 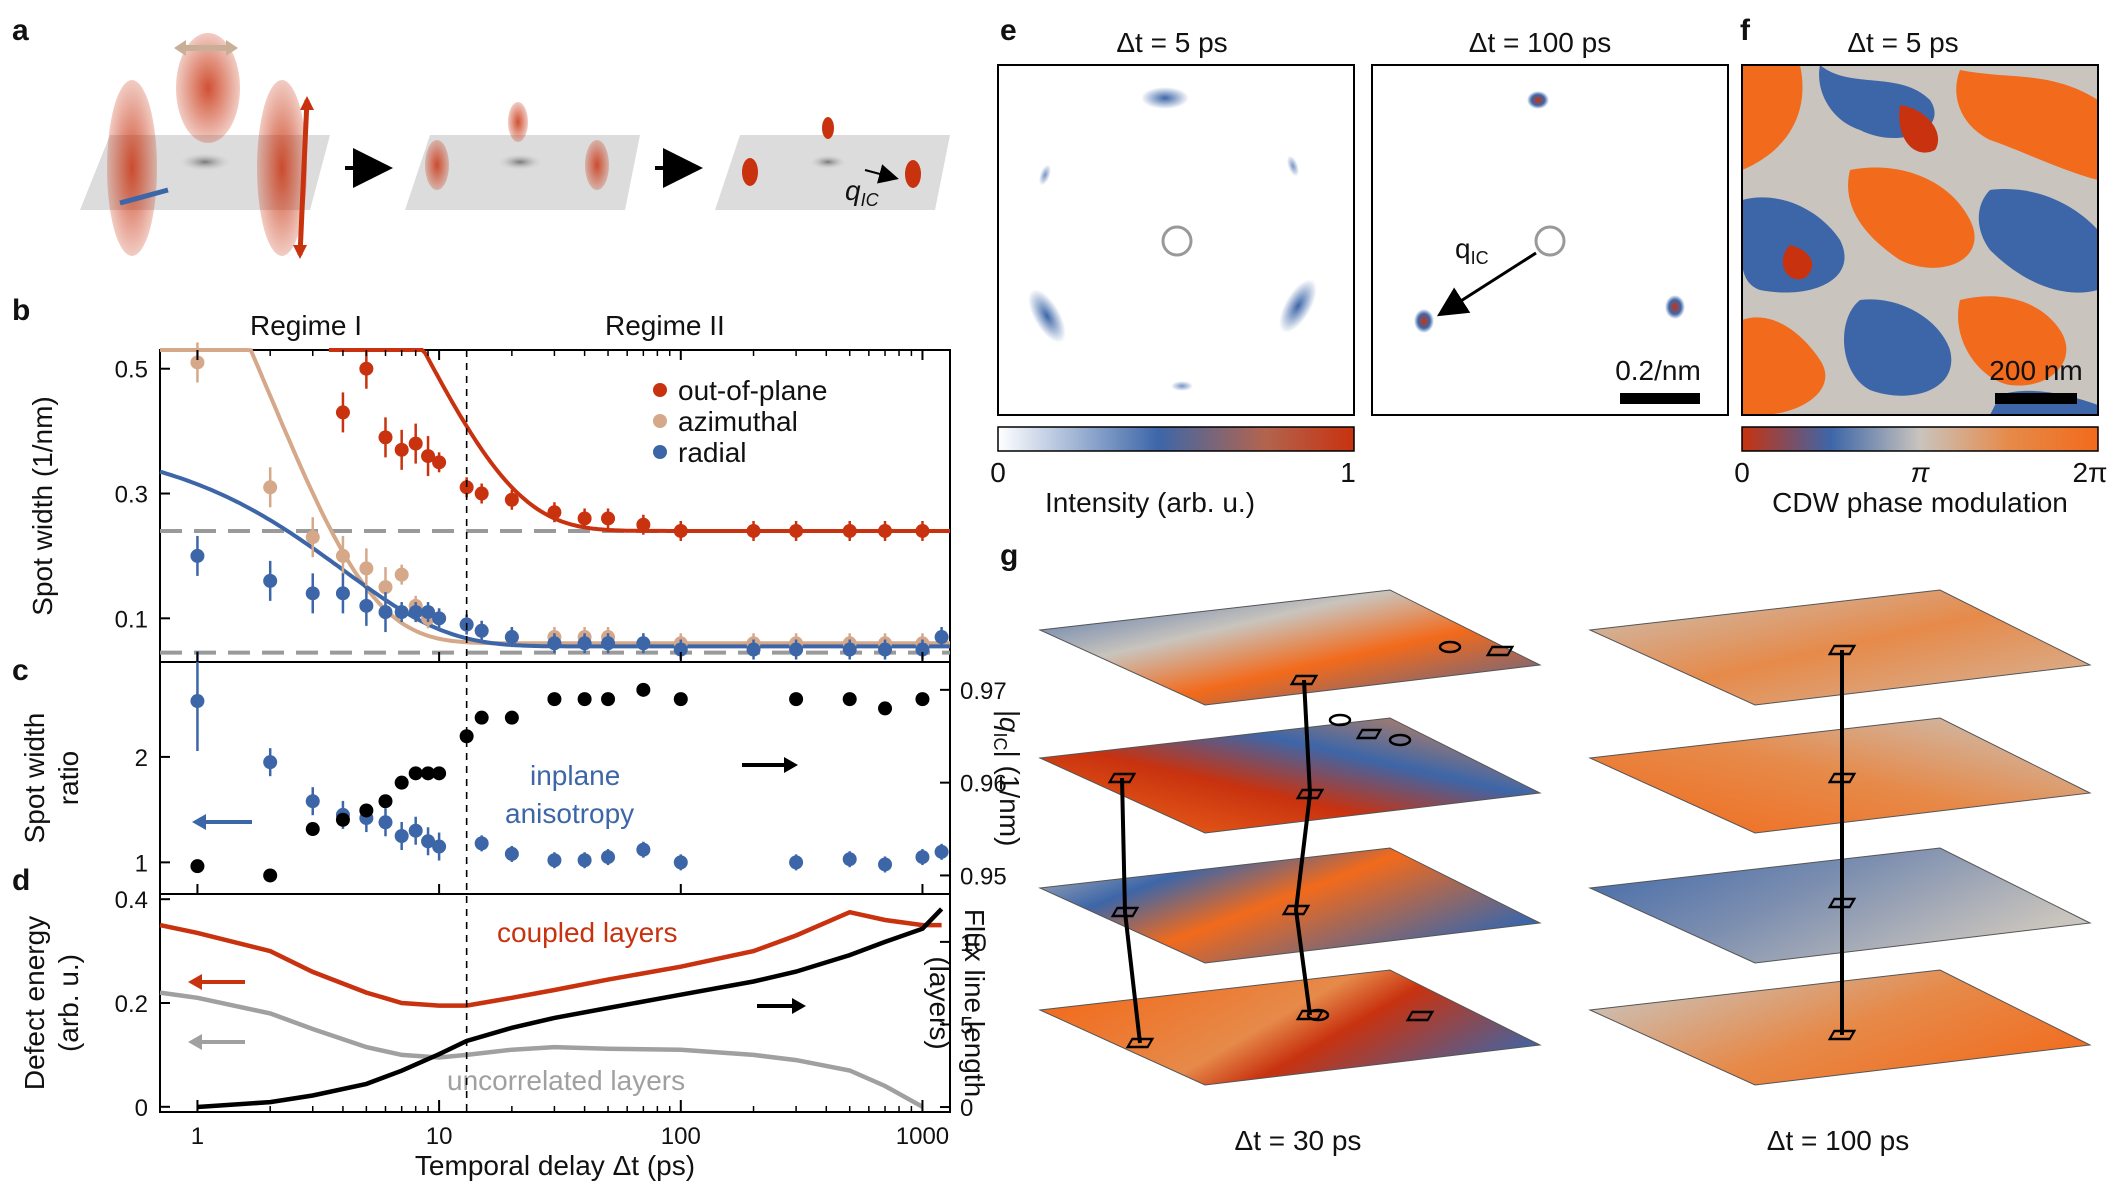 What do you see at coordinates (141, 758) in the screenshot?
I see `ytick-label: 2` at bounding box center [141, 758].